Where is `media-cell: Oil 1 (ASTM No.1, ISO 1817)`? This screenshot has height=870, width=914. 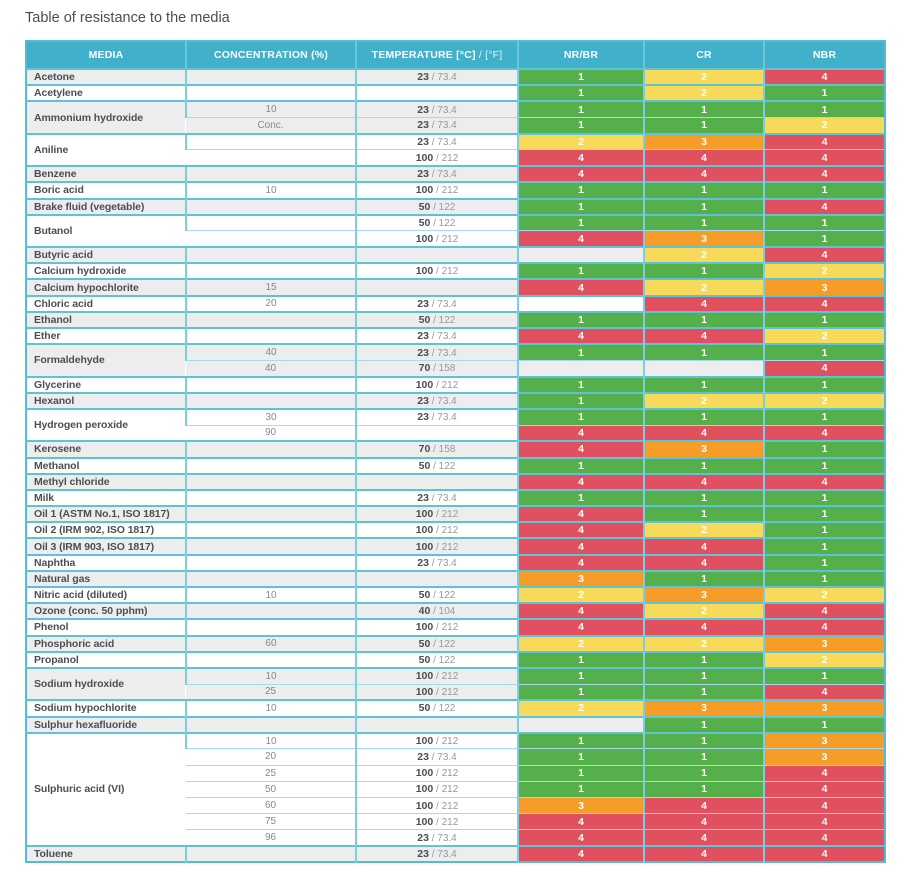
media-cell: Oil 1 (ASTM No.1, ISO 1817) is located at coordinates (106, 514).